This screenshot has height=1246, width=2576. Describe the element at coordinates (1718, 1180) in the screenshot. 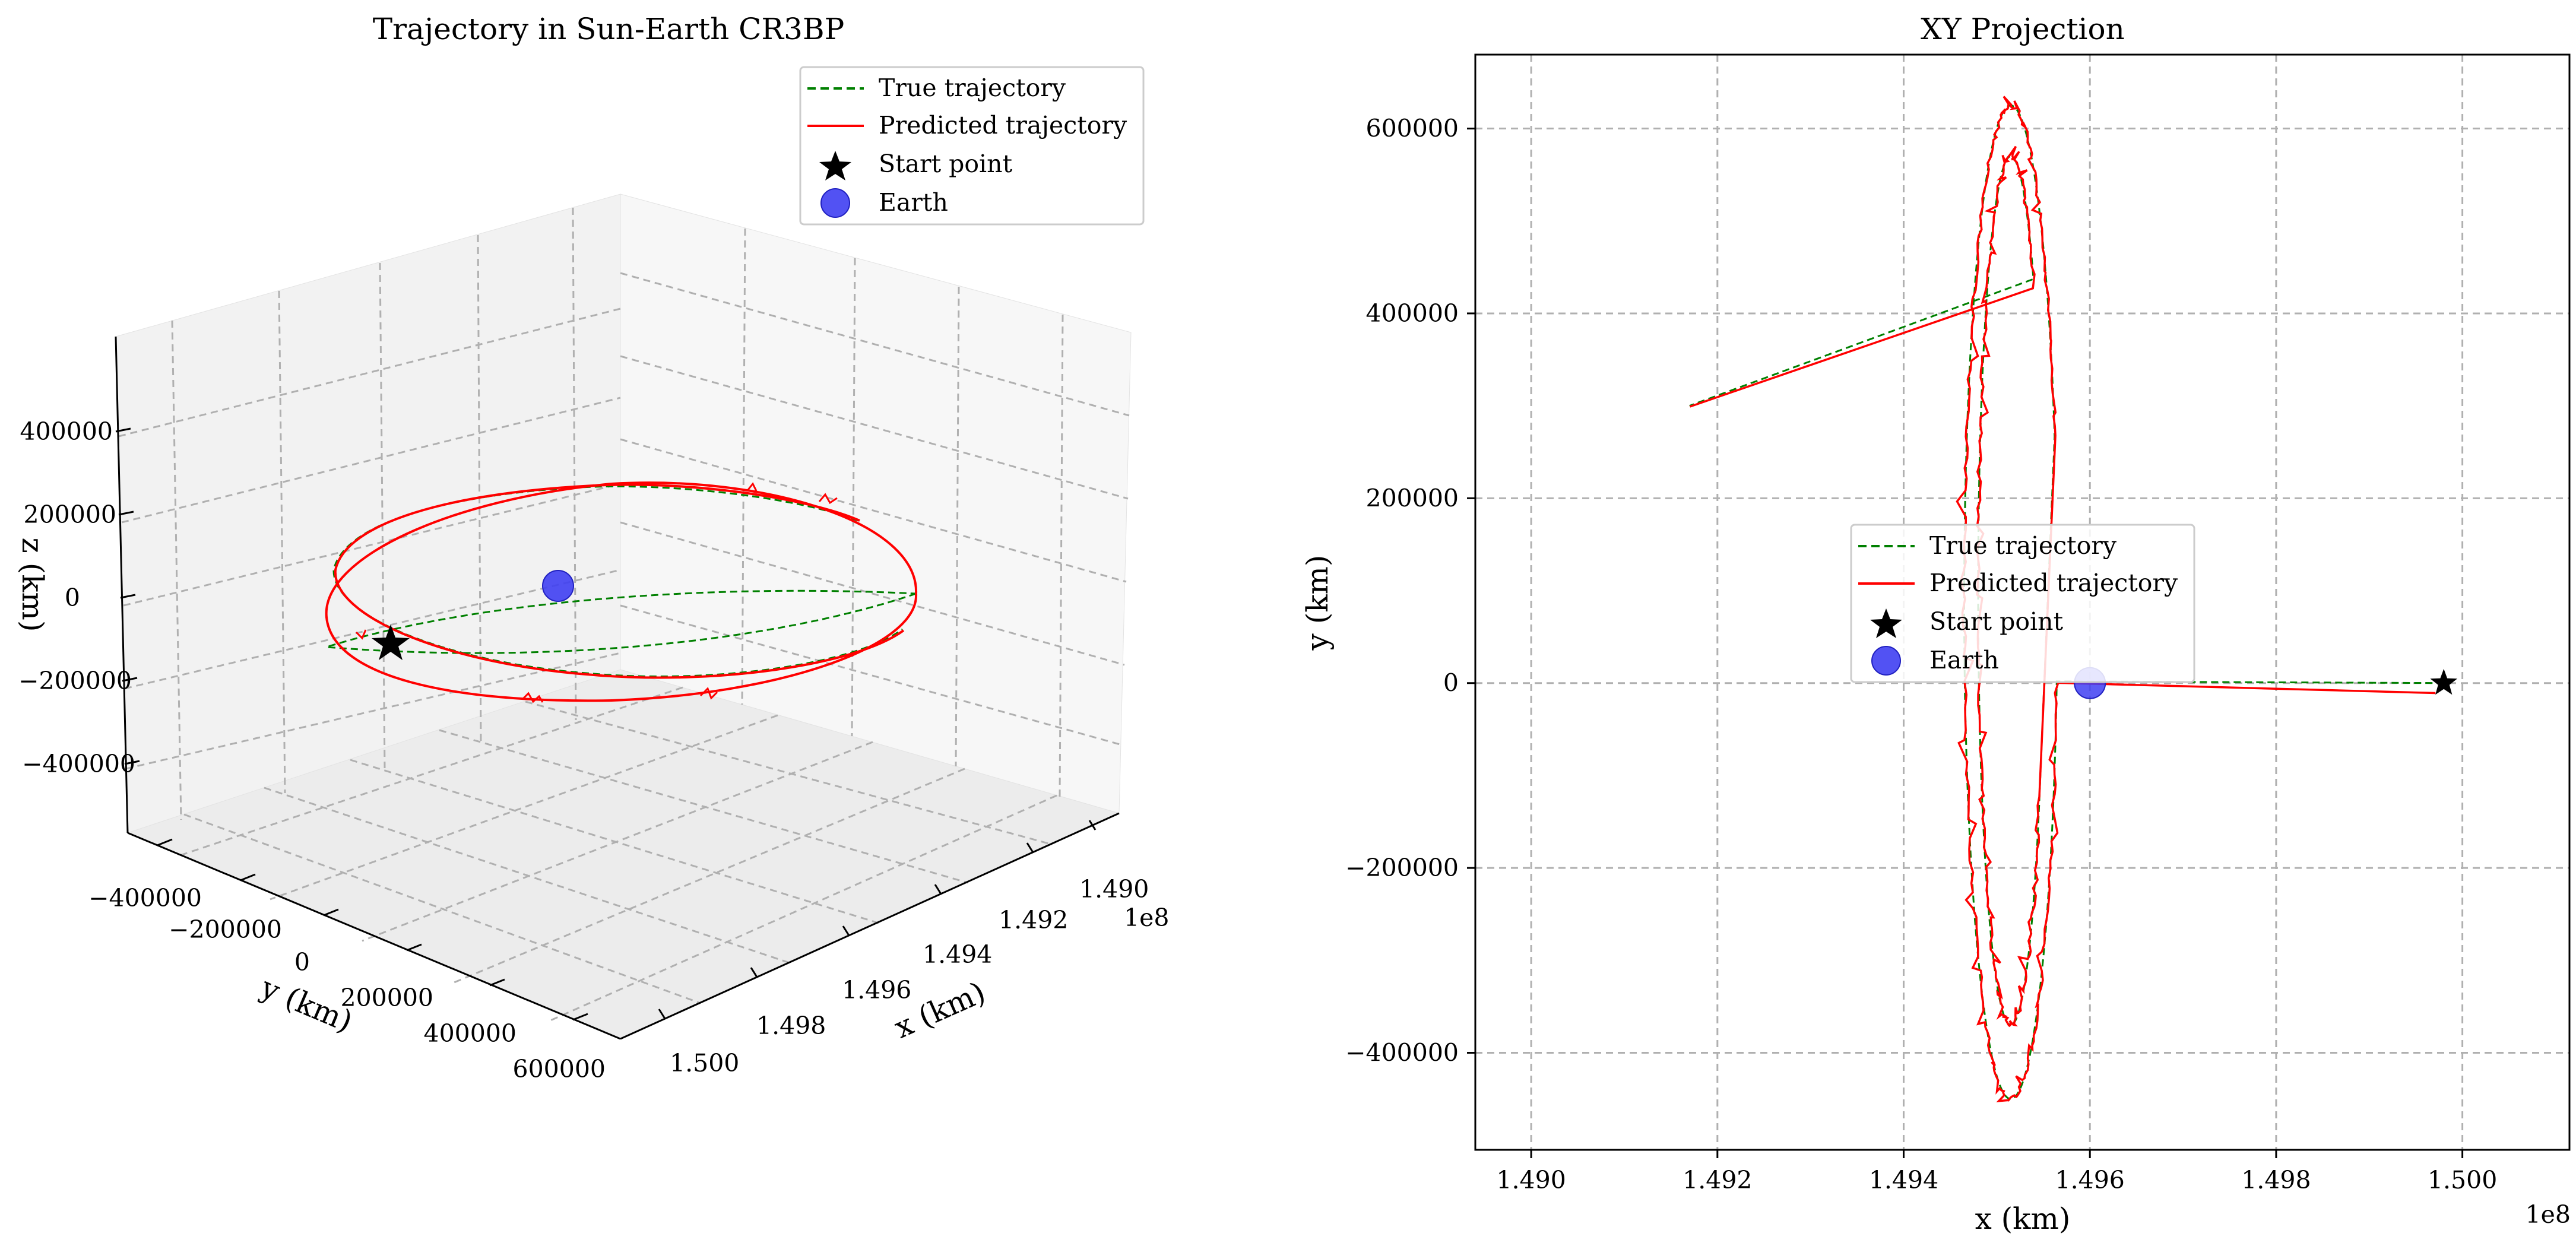

I see `x-tick-label-xy: 1.492` at that location.